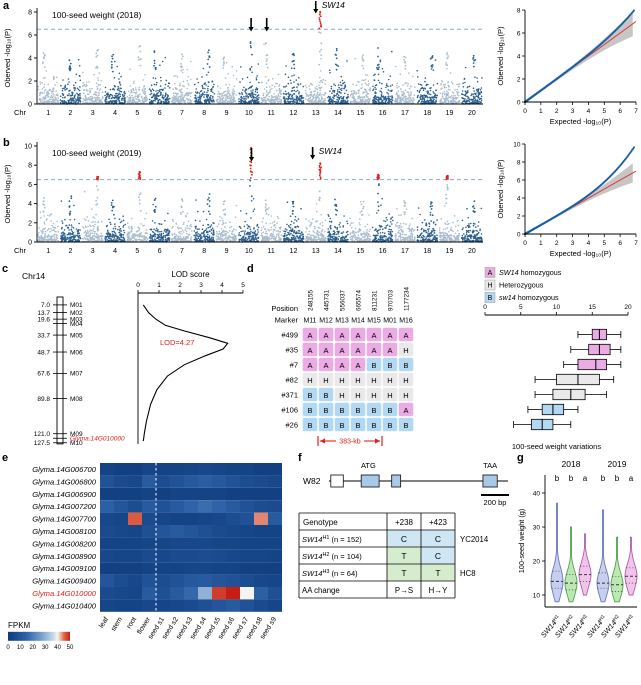 The height and width of the screenshot is (685, 641). Describe the element at coordinates (474, 539) in the screenshot. I see `strain-label: YC2014` at that location.